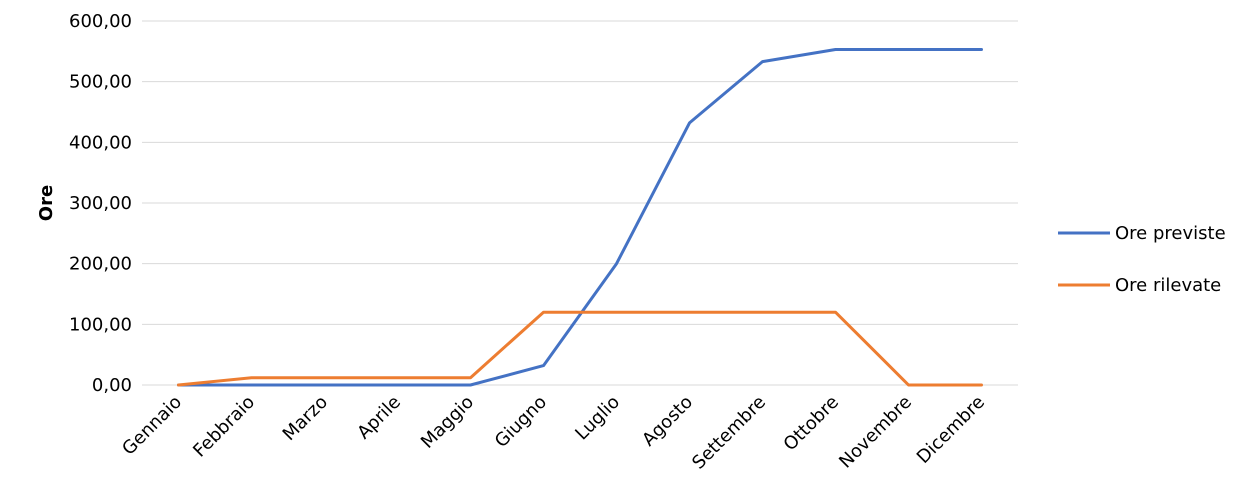  Describe the element at coordinates (951, 430) in the screenshot. I see `x-tick-label: Dicembre` at that location.